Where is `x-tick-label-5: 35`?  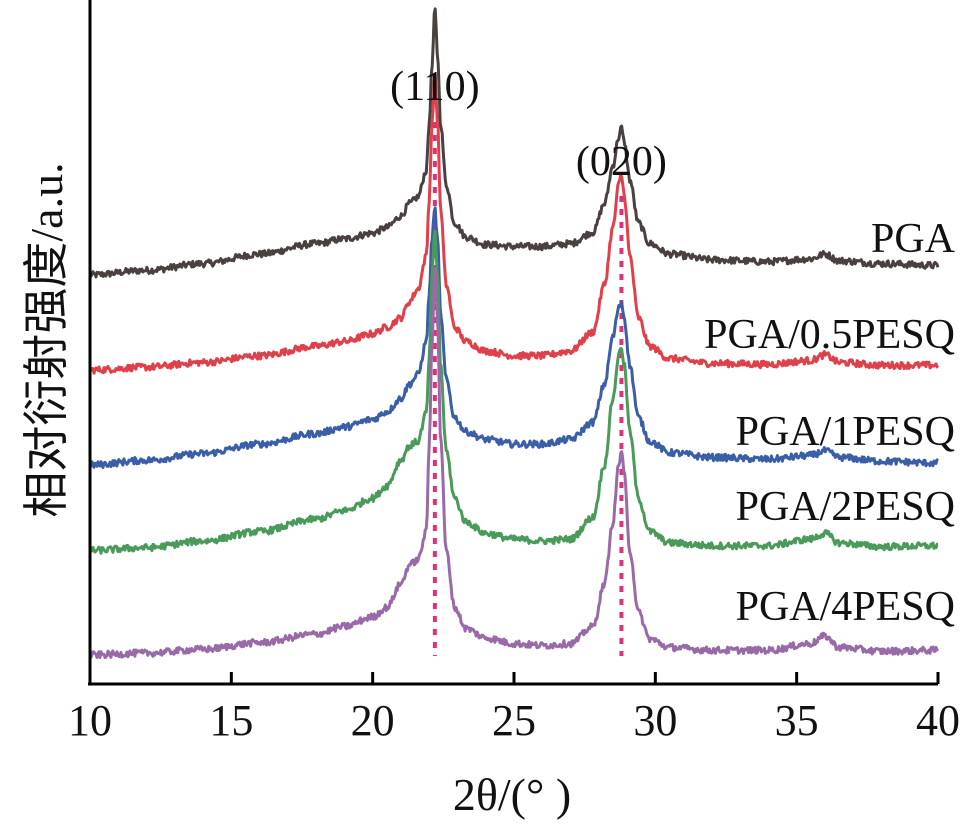
x-tick-label-5: 35 is located at coordinates (797, 720).